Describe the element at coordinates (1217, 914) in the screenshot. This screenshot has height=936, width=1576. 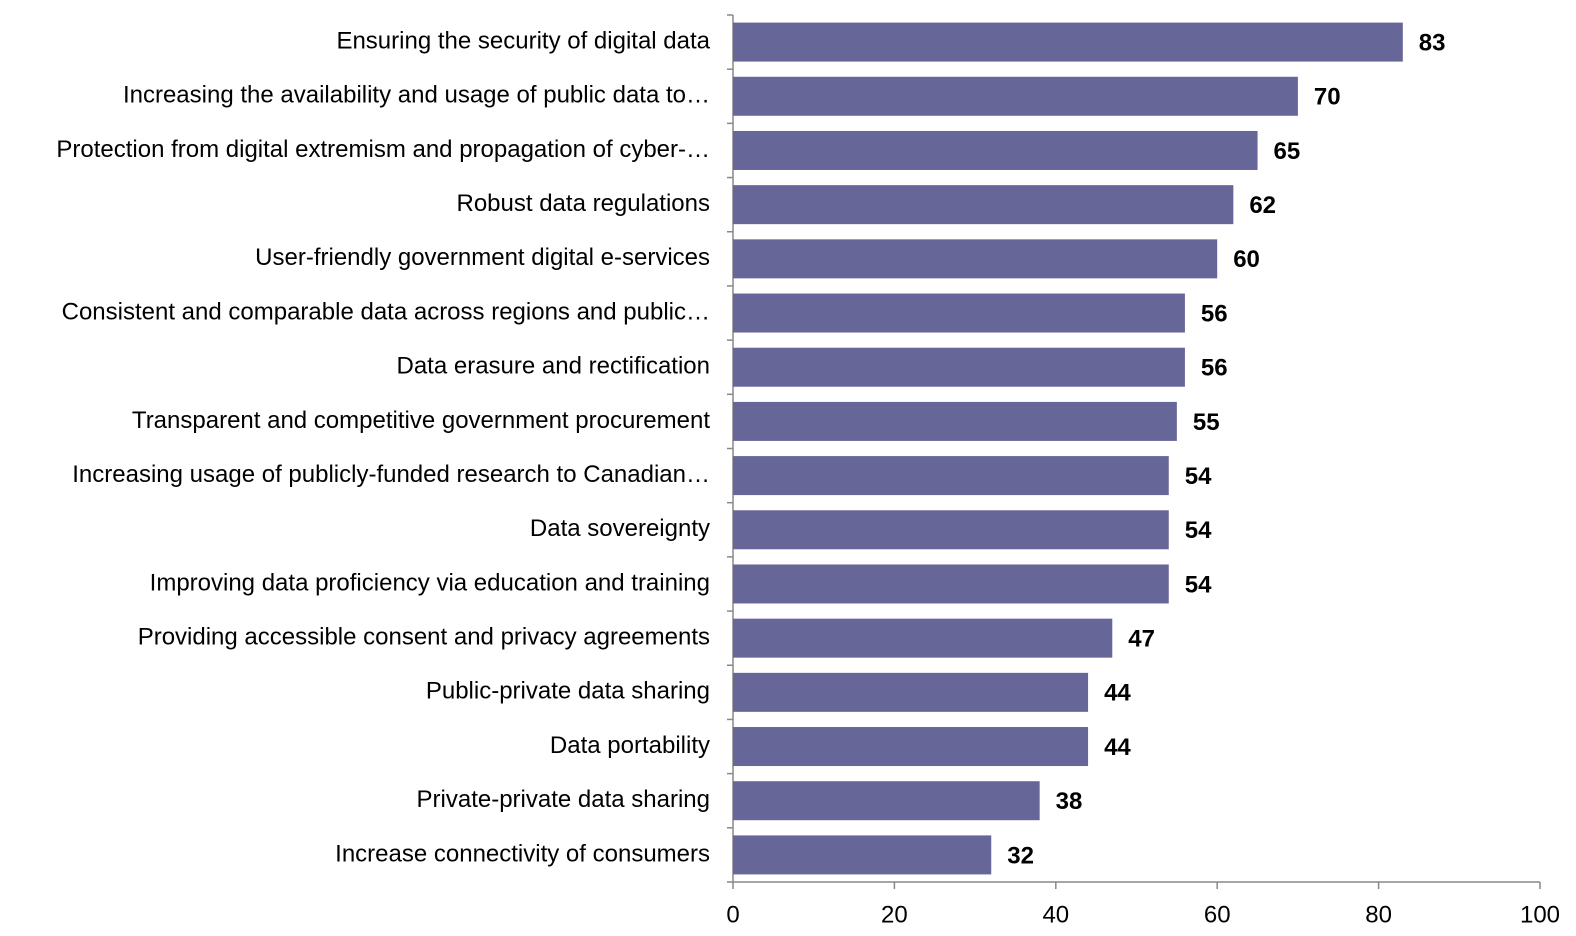
I see `x-tick-label: 60` at that location.